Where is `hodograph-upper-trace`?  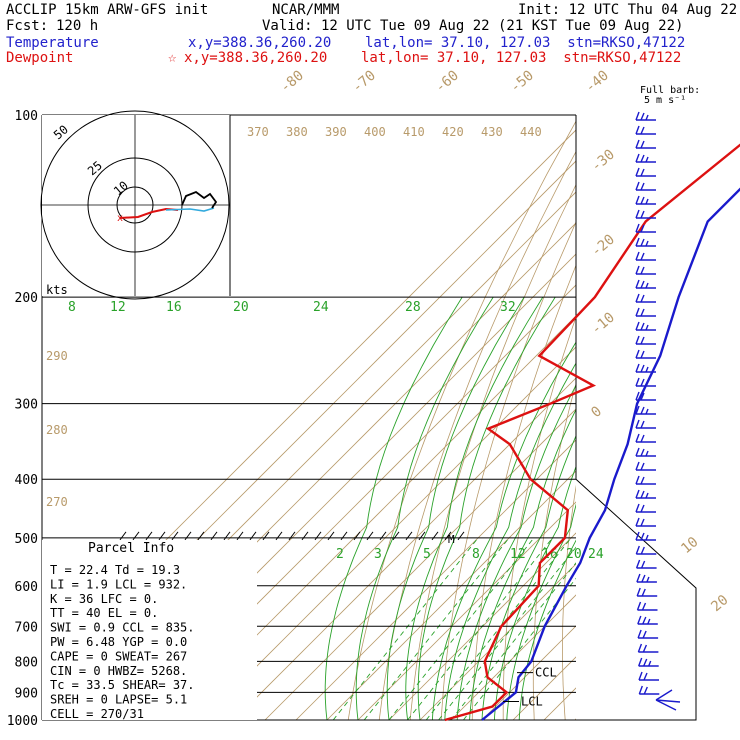 hodograph-upper-trace is located at coordinates (199, 199).